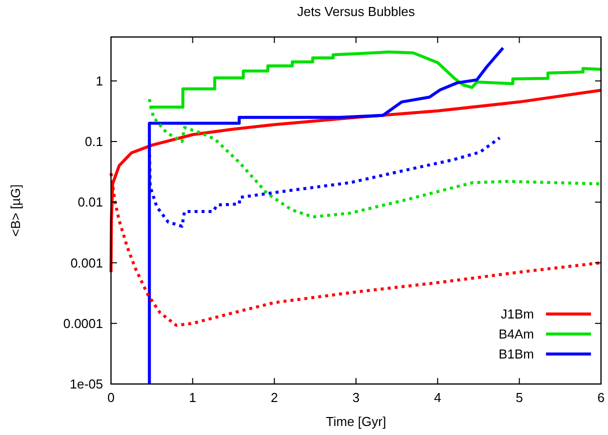  Describe the element at coordinates (438, 397) in the screenshot. I see `x-tick-label: 4` at that location.